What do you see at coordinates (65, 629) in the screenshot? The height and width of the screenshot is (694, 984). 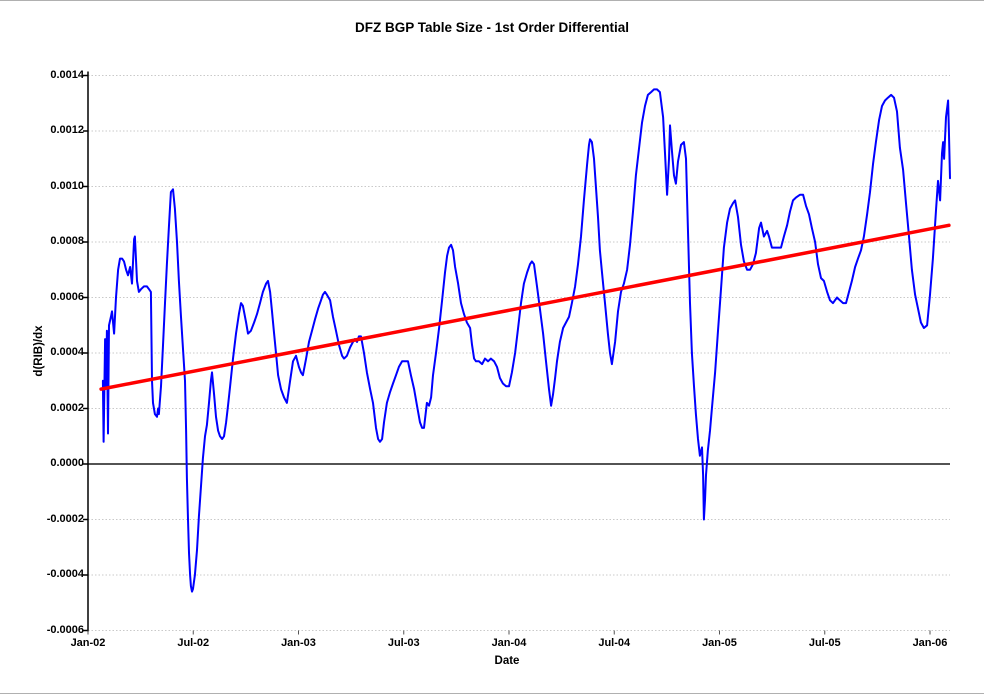 I see `y-tick-label: -0.0006` at bounding box center [65, 629].